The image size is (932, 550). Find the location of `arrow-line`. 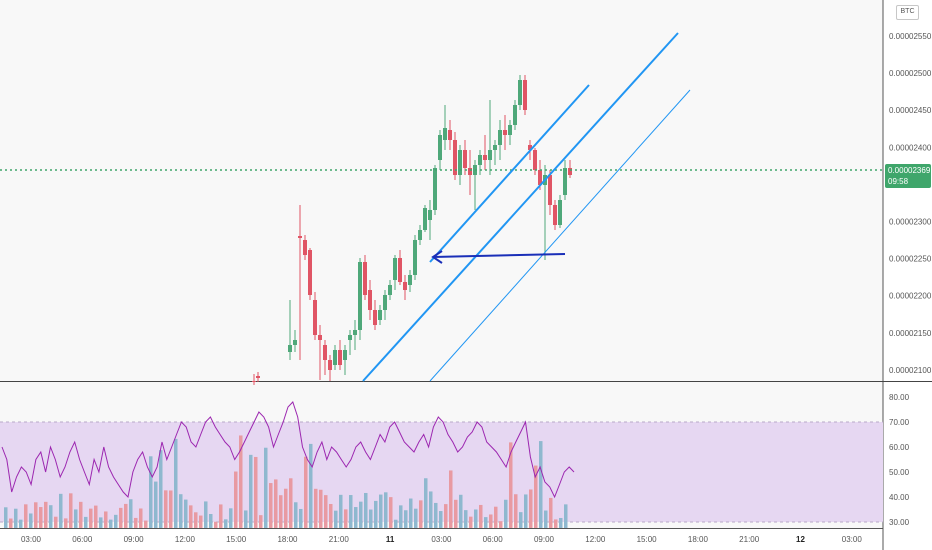

arrow-line is located at coordinates (499, 255).